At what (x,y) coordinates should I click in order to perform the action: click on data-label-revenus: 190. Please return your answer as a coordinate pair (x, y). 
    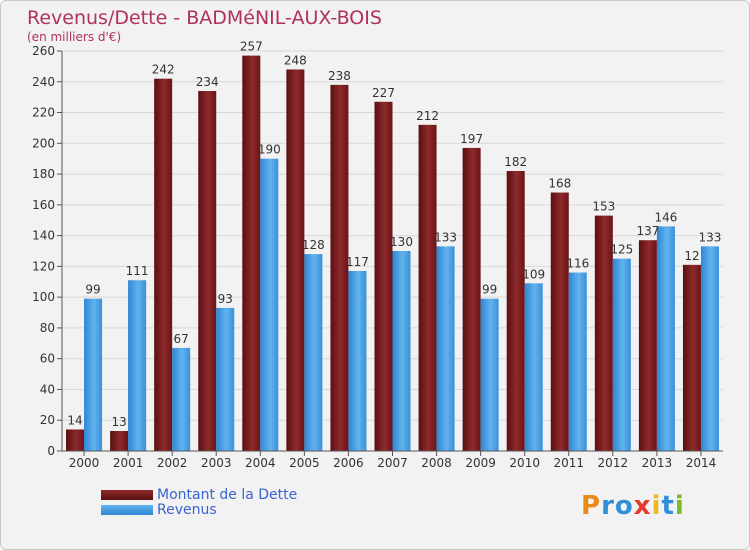
    Looking at the image, I should click on (269, 150).